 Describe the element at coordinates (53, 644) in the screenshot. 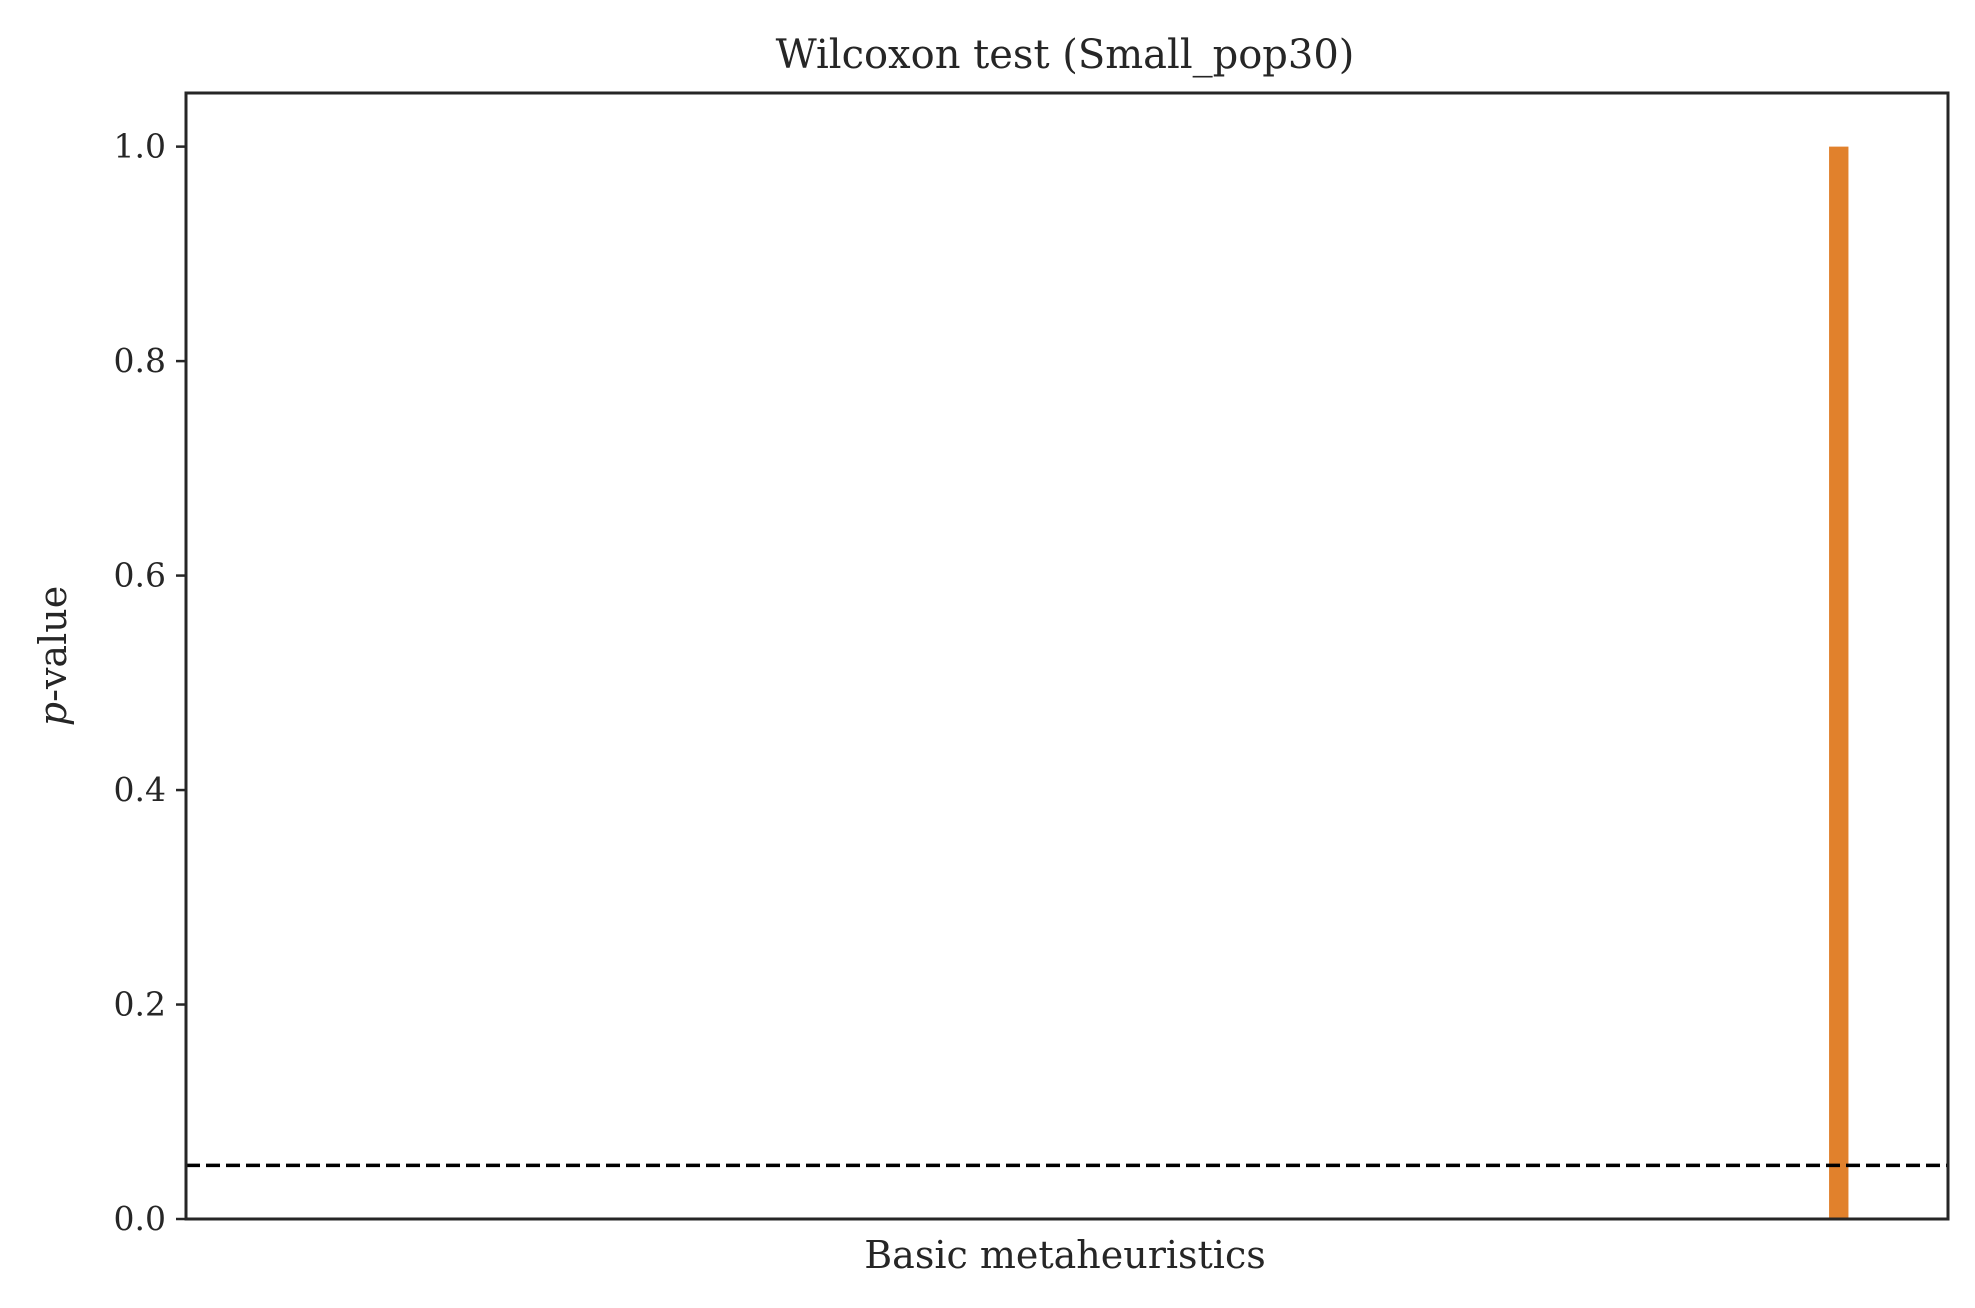

I see `y-axis-label-rest: -value` at that location.